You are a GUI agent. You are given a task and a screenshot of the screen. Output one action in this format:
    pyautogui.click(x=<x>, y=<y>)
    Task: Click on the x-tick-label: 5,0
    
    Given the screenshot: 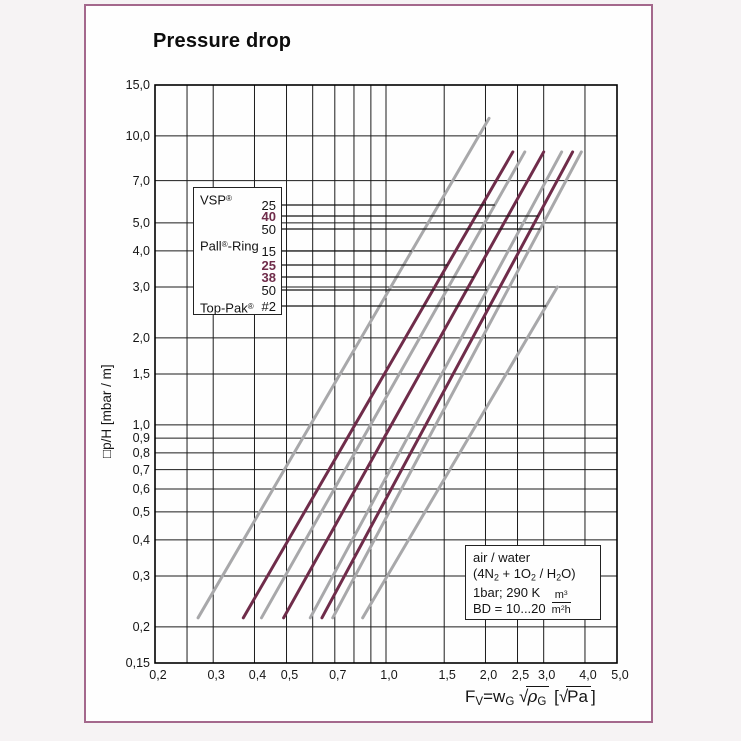 What is the action you would take?
    pyautogui.click(x=620, y=675)
    